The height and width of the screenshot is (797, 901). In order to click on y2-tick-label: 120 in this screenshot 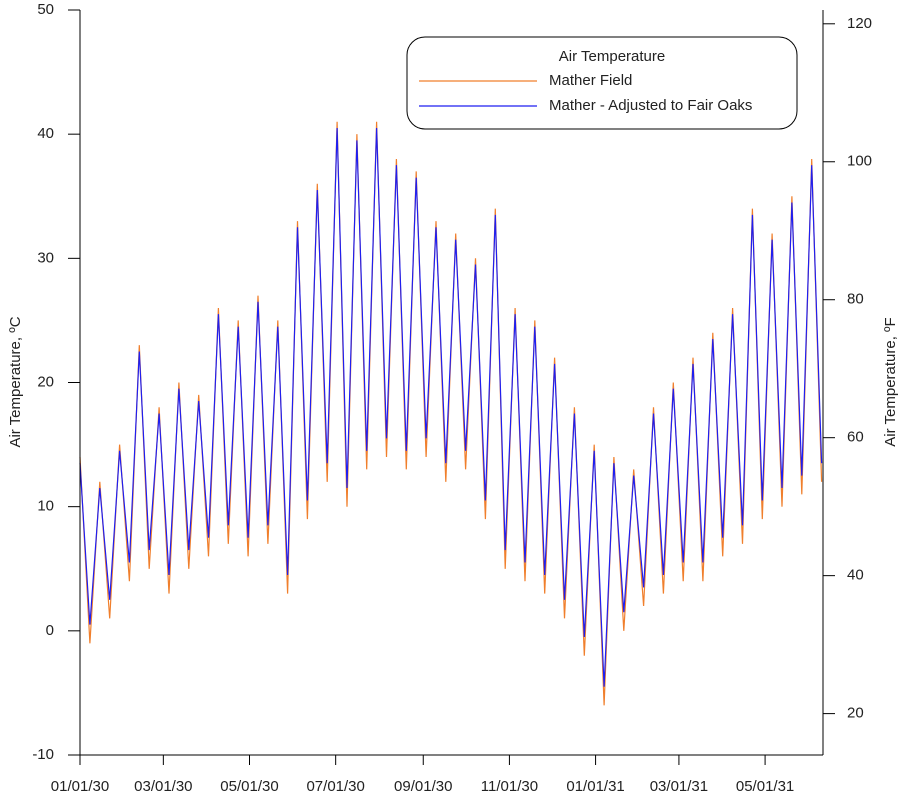, I will do `click(859, 23)`.